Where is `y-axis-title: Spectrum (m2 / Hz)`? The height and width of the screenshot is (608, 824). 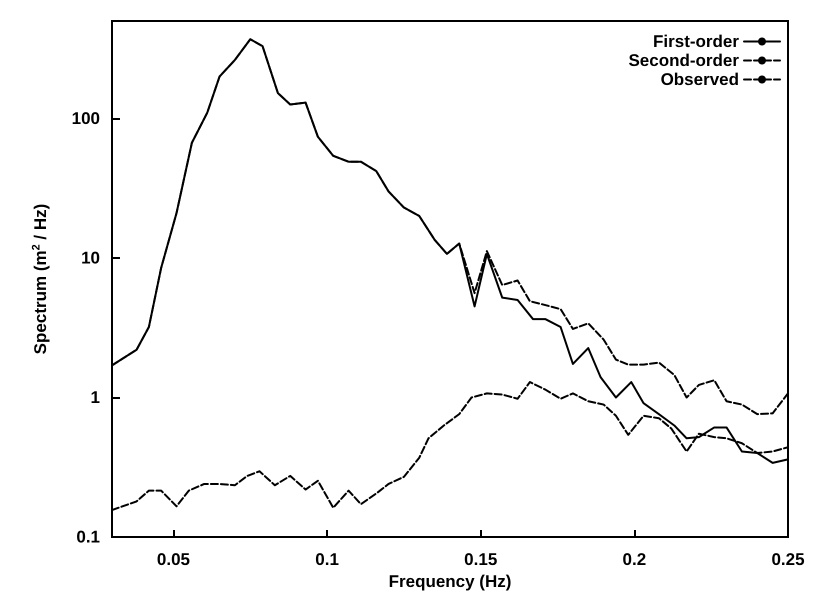
y-axis-title: Spectrum (m2 / Hz) is located at coordinates (40, 279).